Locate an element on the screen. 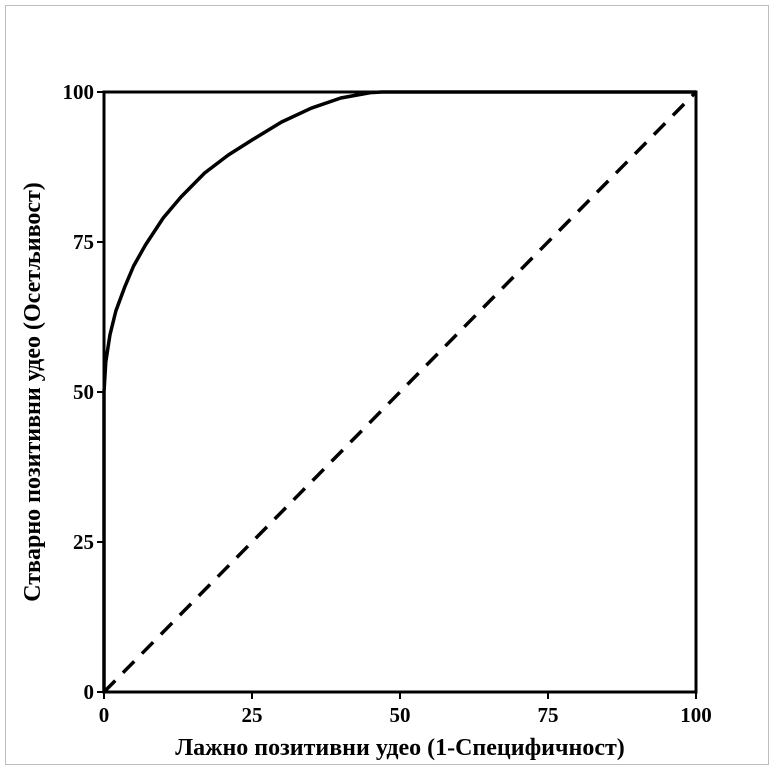 This screenshot has height=768, width=776. y-axis-label: Стварно позитивни удео (Осетљивост) is located at coordinates (33, 392).